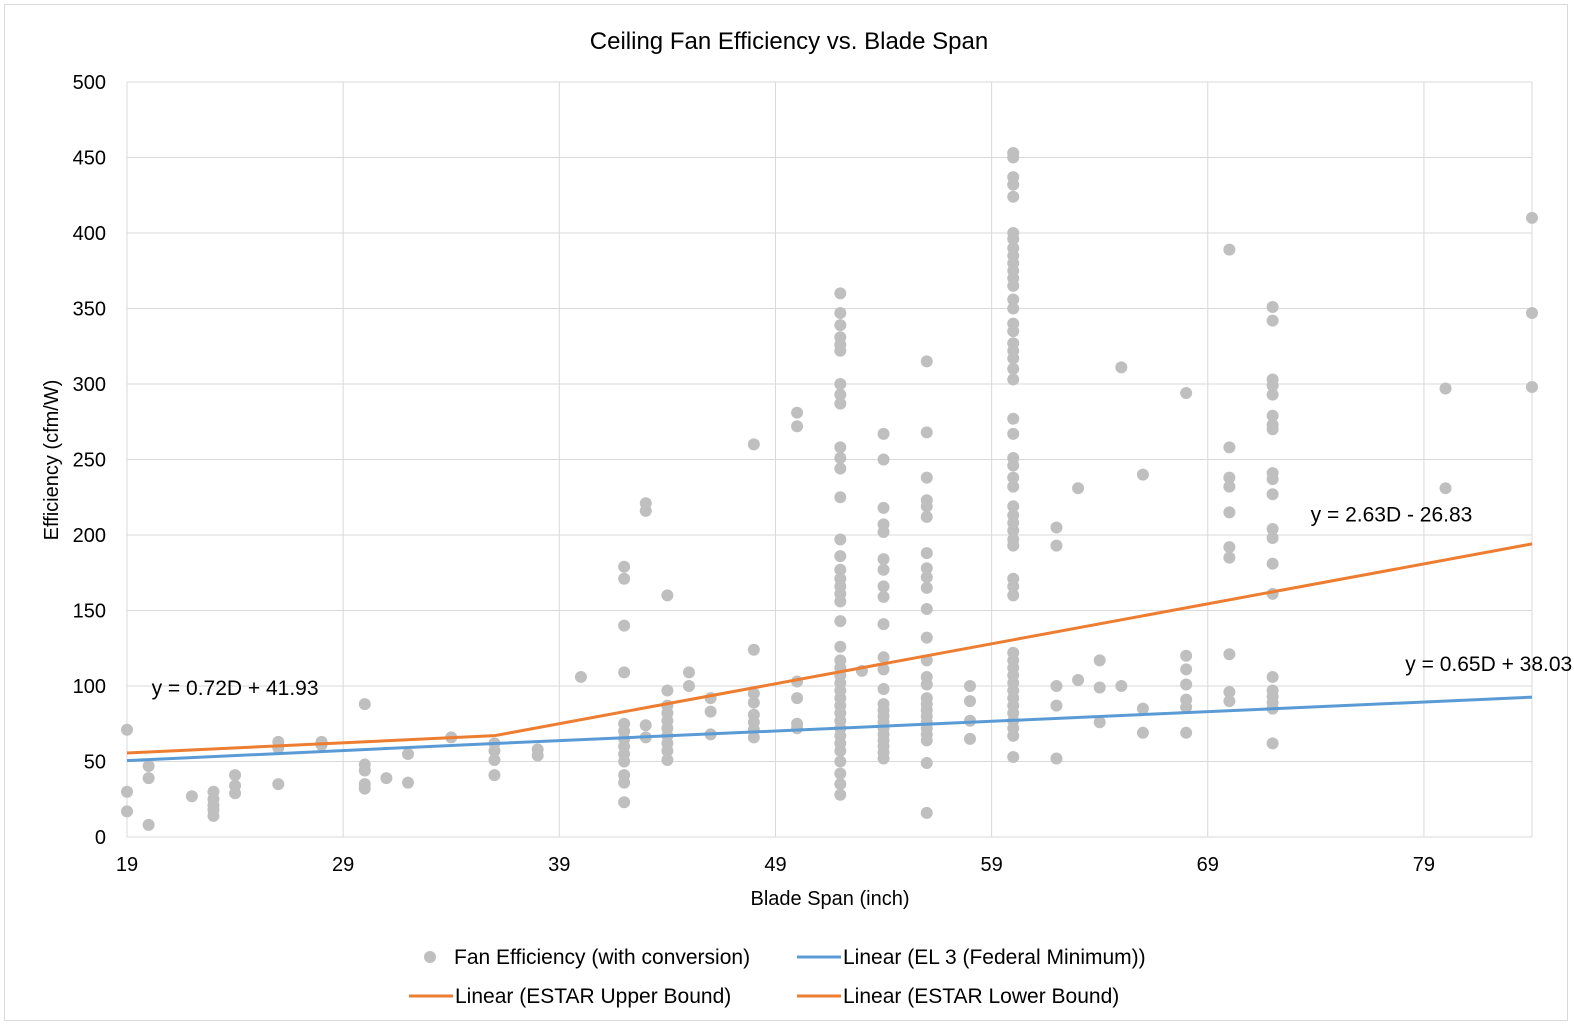 Image resolution: width=1574 pixels, height=1027 pixels. Describe the element at coordinates (991, 865) in the screenshot. I see `x-tick-label: 59` at that location.